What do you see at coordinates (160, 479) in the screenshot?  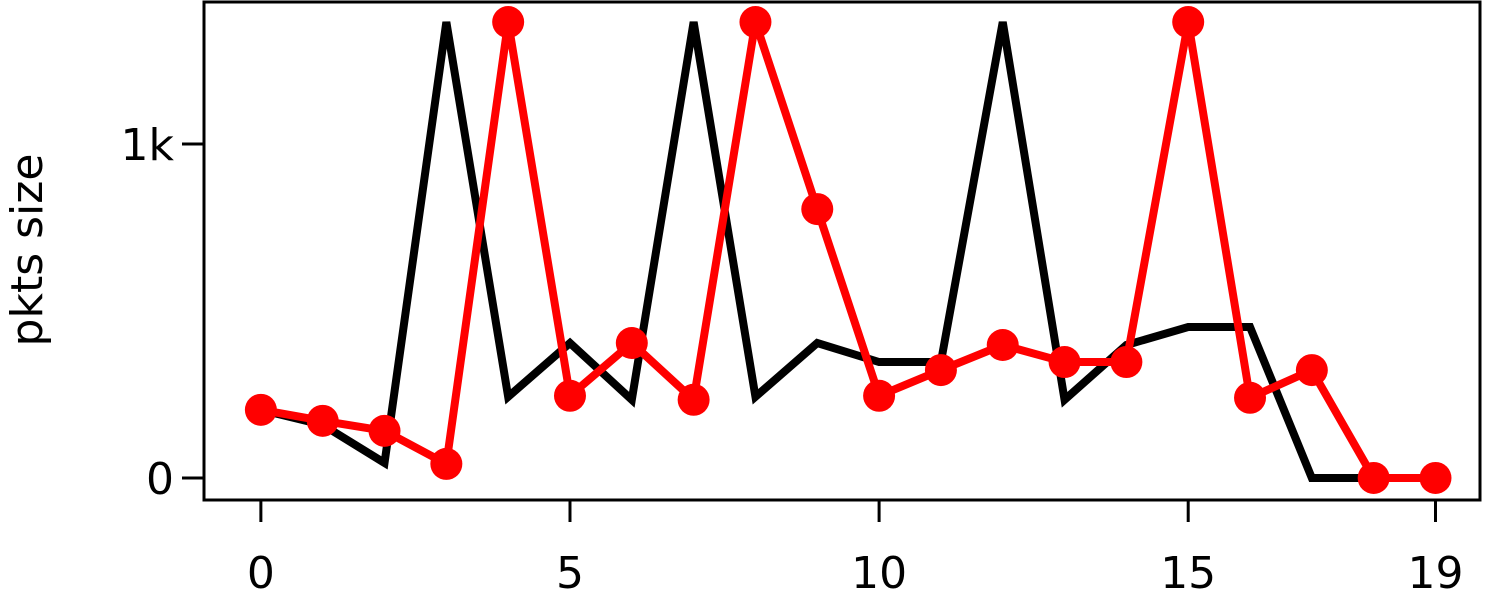 I see `y-tick-label: 0` at bounding box center [160, 479].